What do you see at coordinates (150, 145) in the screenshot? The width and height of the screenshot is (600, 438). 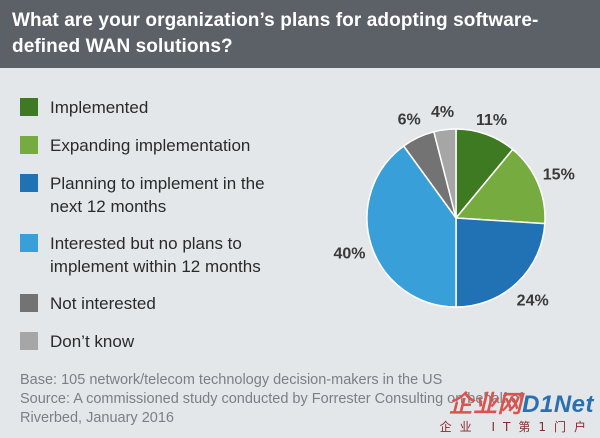 I see `legend-label-line: Expanding implementation` at bounding box center [150, 145].